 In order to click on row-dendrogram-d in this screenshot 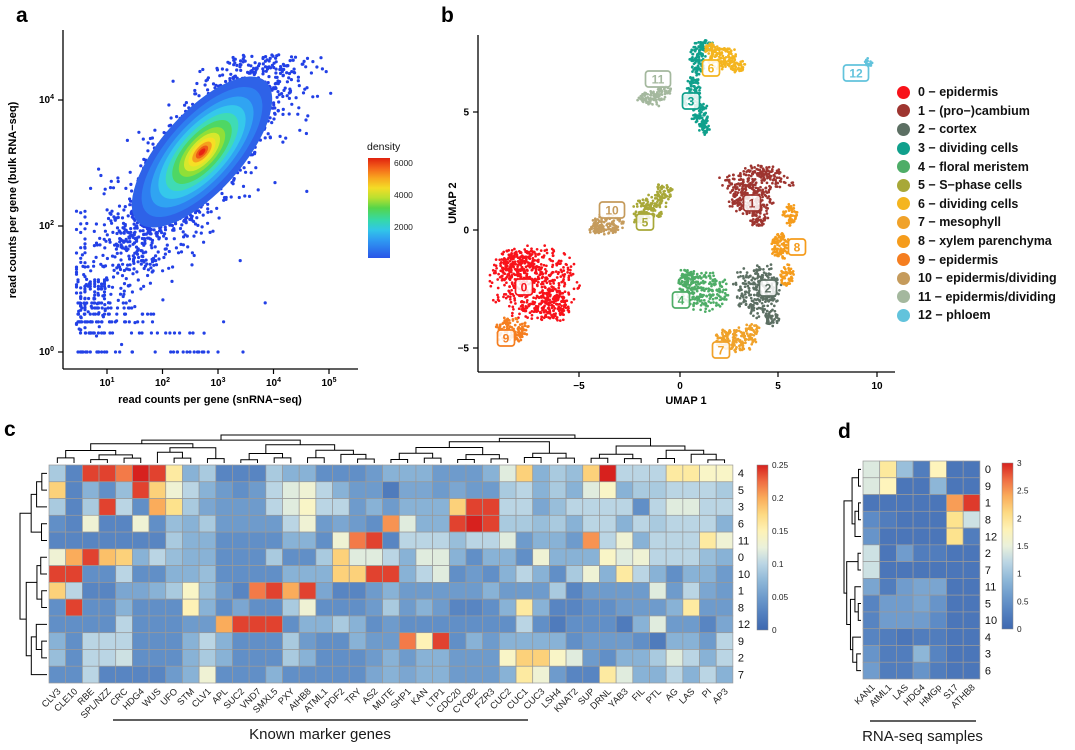, I will do `click(852, 570)`.